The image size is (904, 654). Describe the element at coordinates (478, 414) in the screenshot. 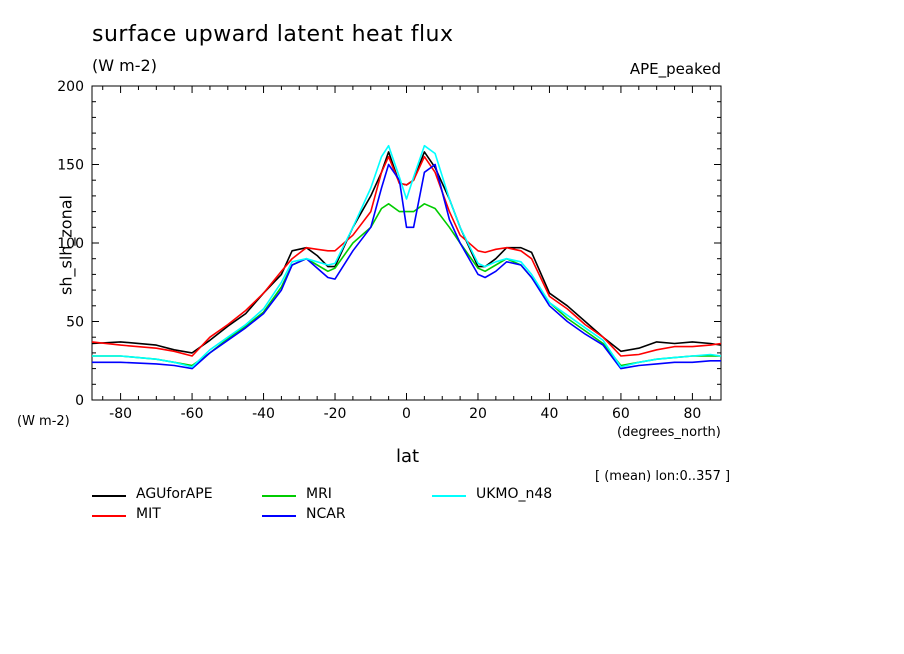

I see `x-tick-label: 20` at that location.